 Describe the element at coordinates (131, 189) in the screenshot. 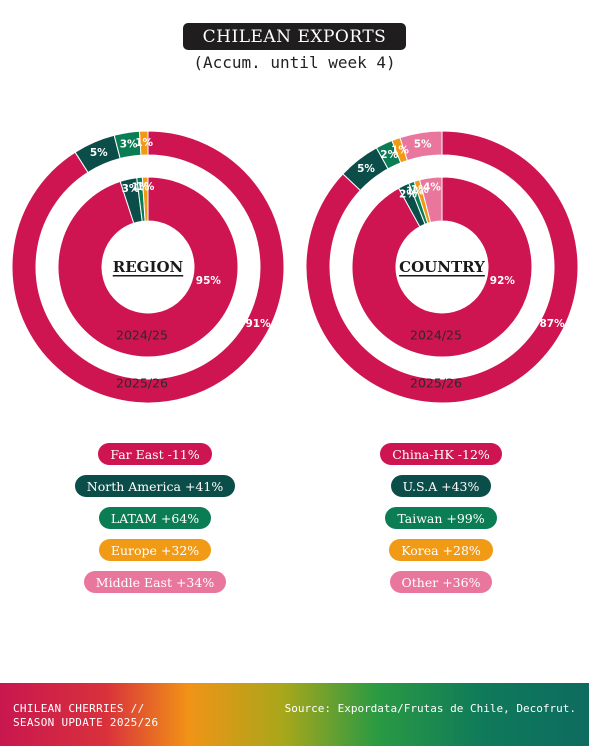

I see `region-inner-label-1: 3%` at that location.